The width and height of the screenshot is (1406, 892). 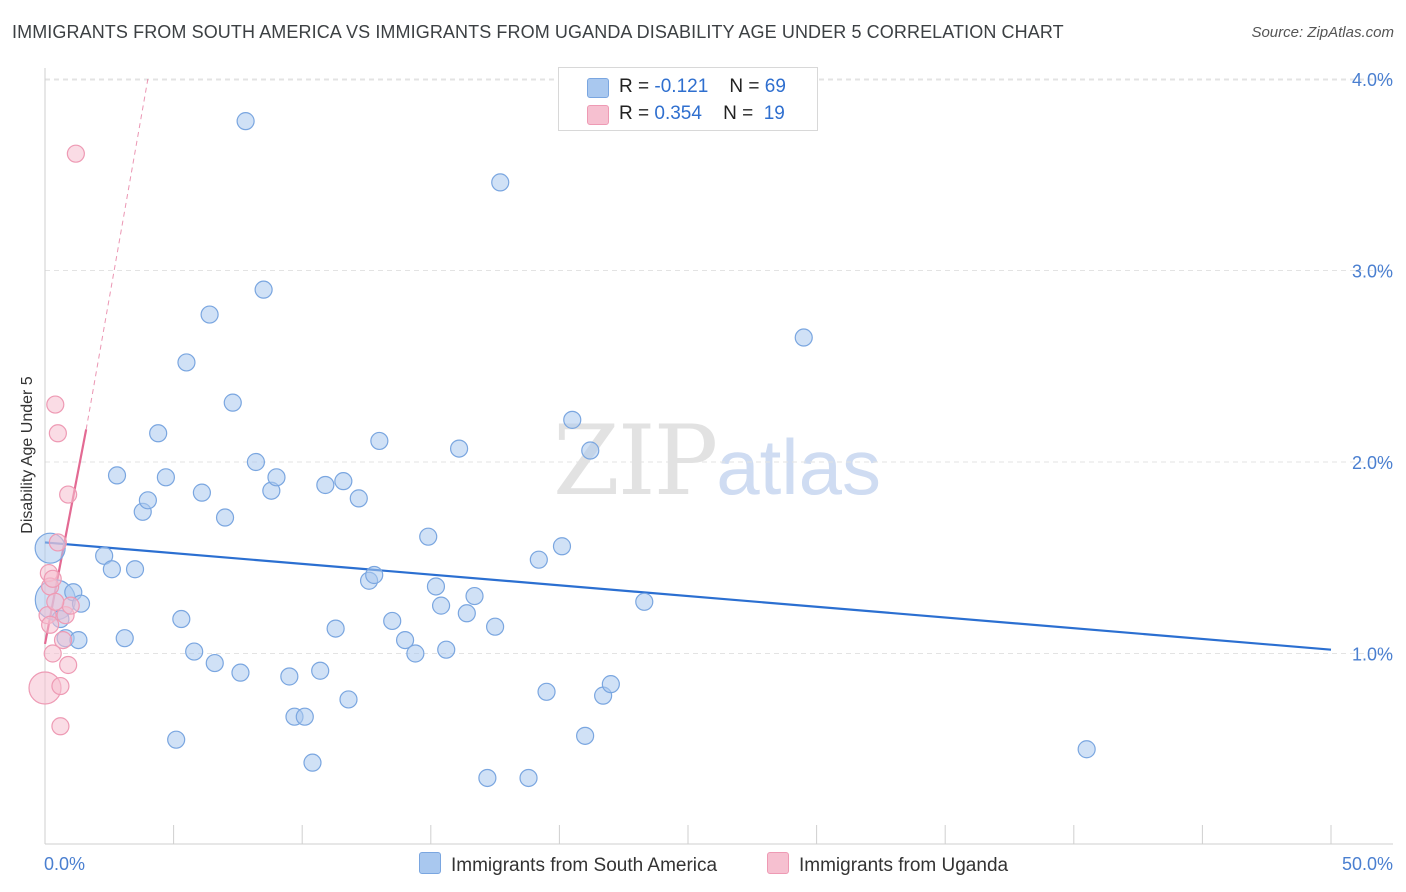 I want to click on bottom-legend-label-south-america: Immigrants from South America, so click(x=584, y=865).